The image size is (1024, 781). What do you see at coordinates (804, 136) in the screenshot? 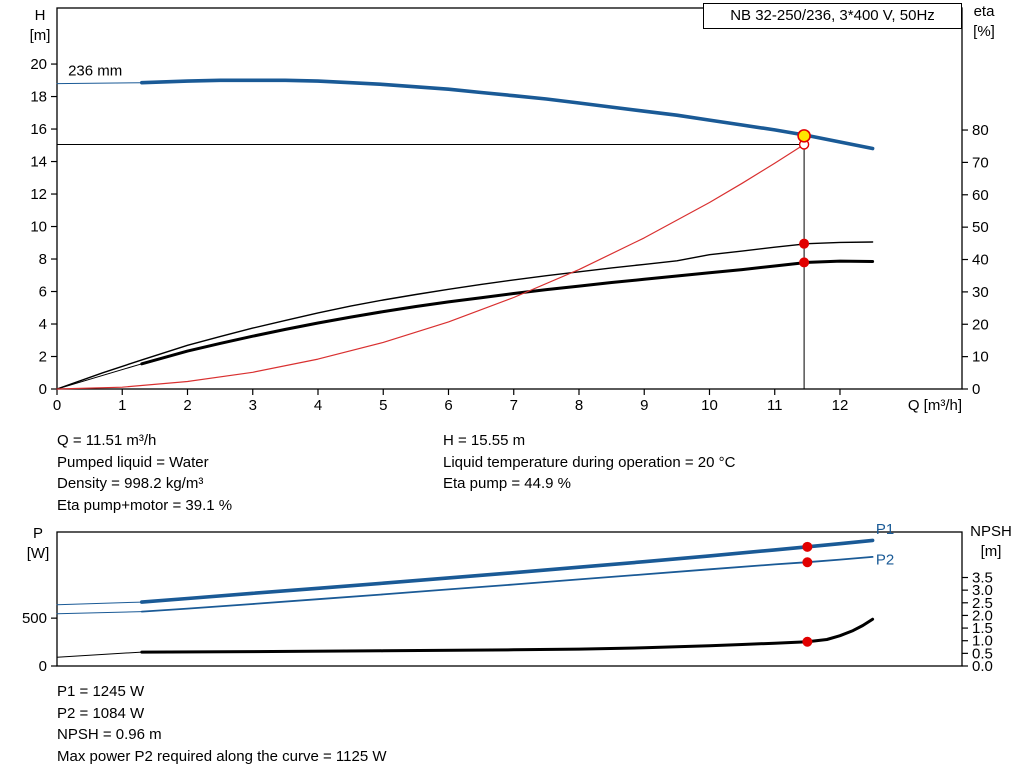
I see `duty-point` at bounding box center [804, 136].